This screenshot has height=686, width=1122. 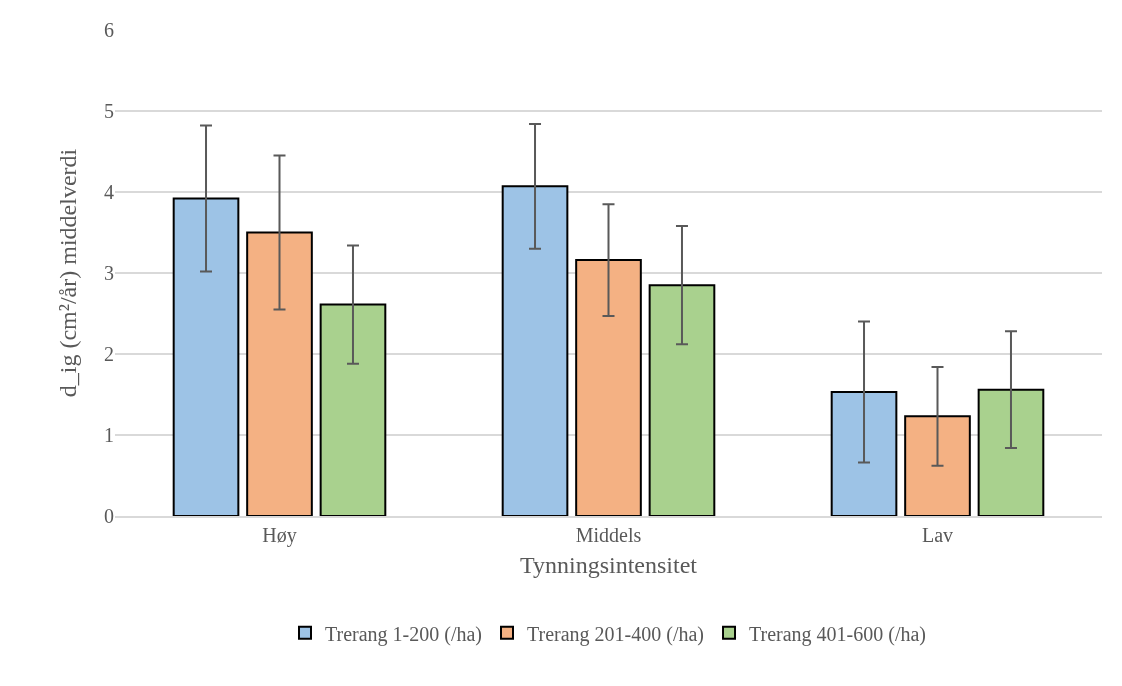 I want to click on y-tick-label: 3, so click(x=109, y=273).